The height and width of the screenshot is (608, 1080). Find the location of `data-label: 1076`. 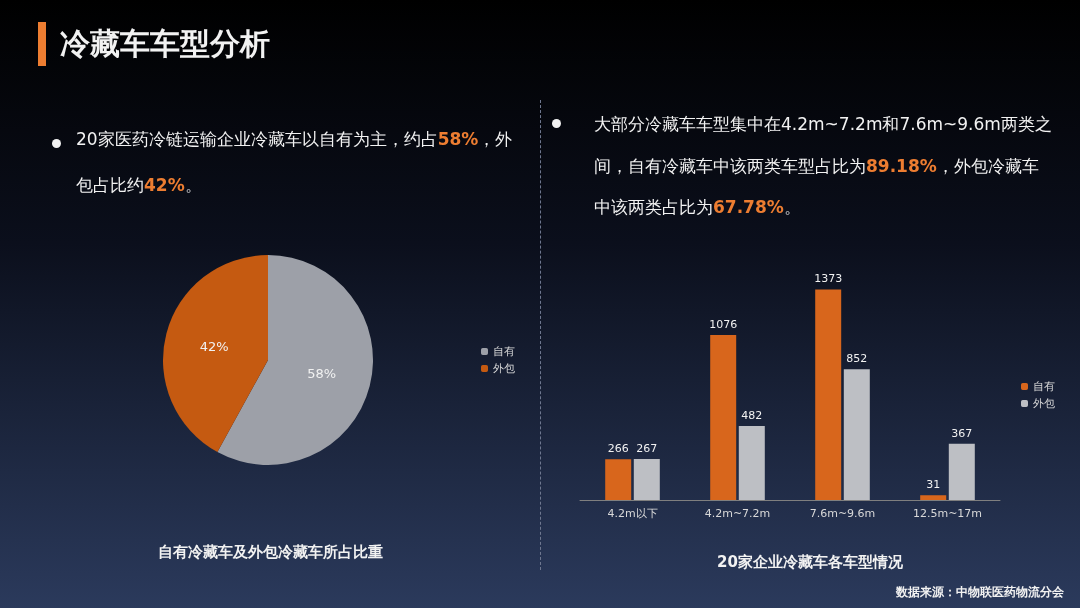

data-label: 1076 is located at coordinates (723, 325).